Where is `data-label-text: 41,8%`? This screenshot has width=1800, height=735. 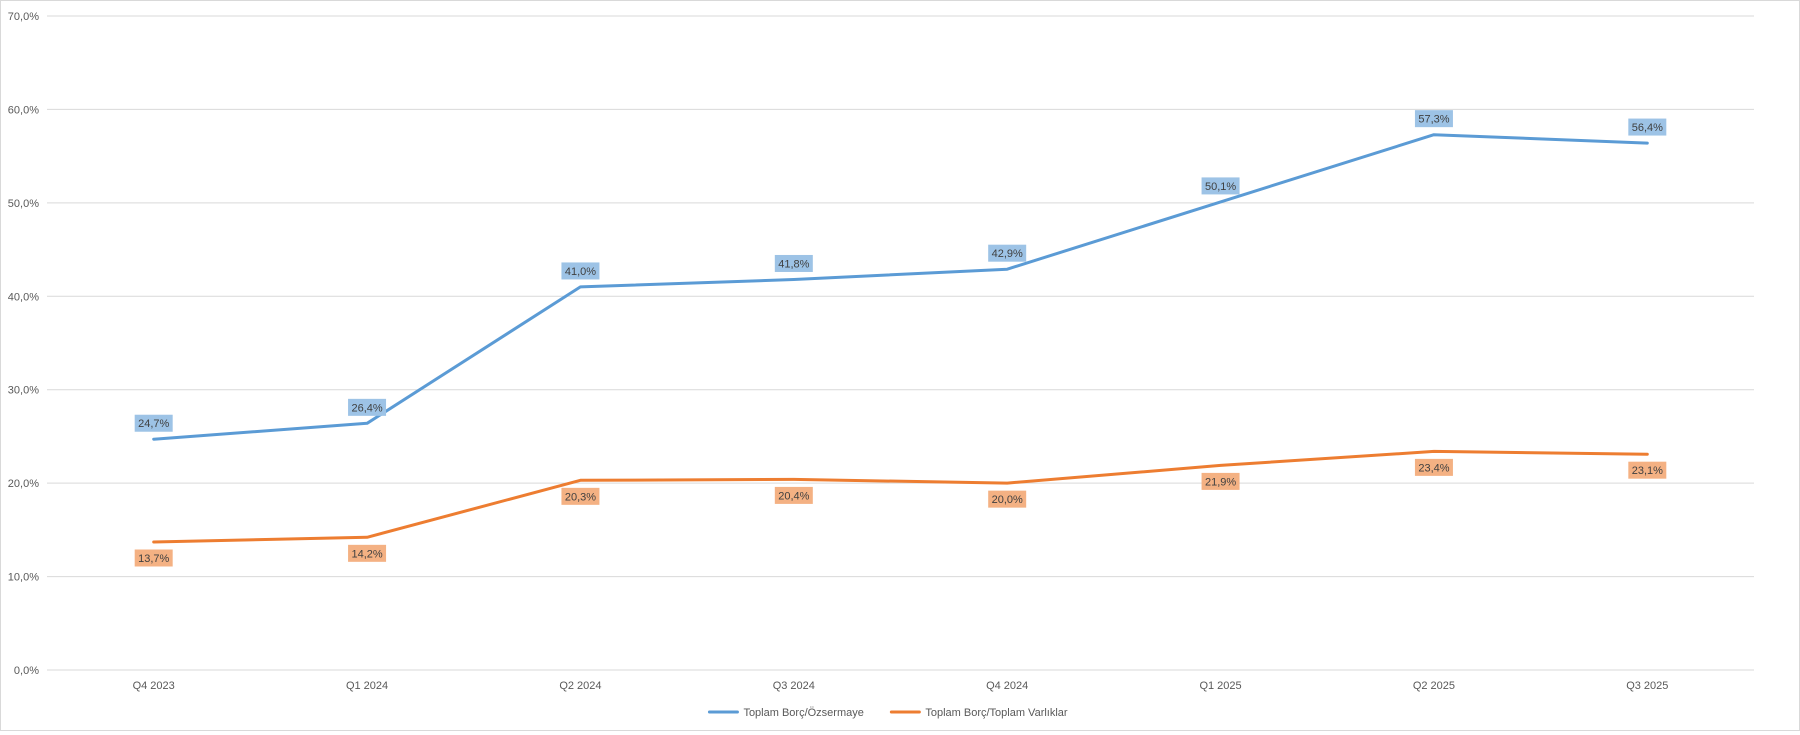
data-label-text: 41,8% is located at coordinates (793, 264).